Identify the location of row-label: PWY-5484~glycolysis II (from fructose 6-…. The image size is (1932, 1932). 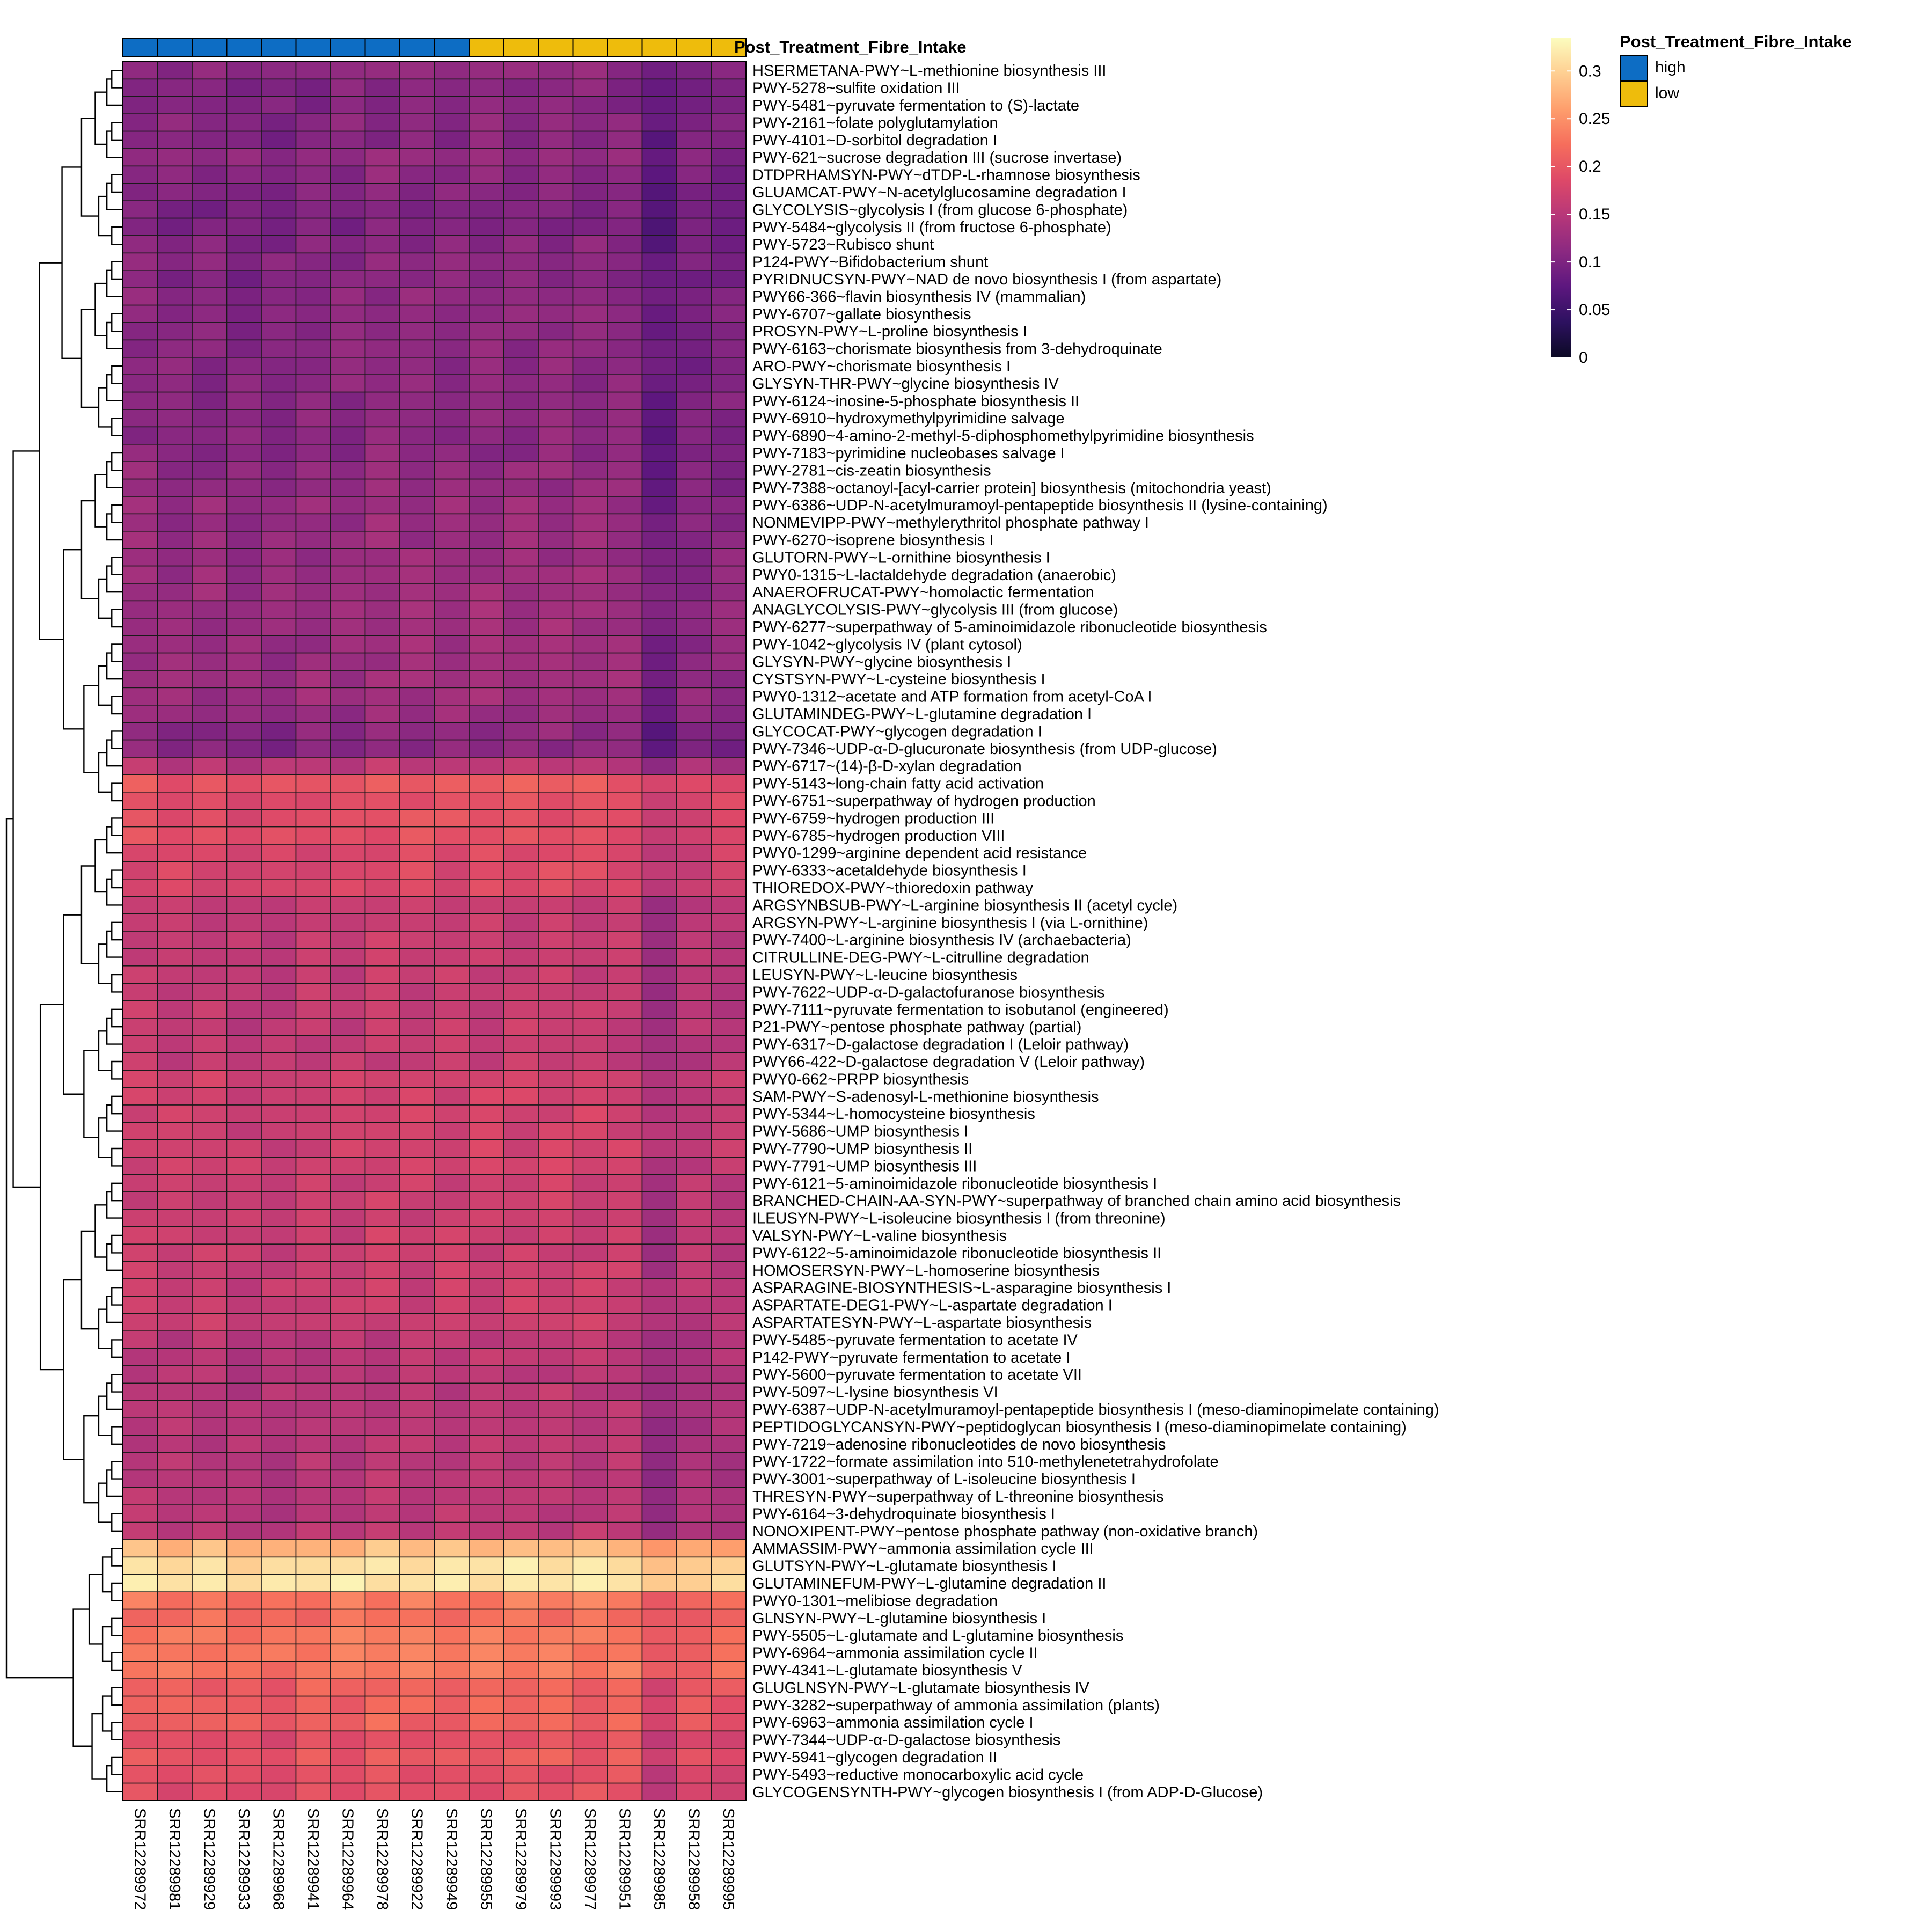
(931, 227).